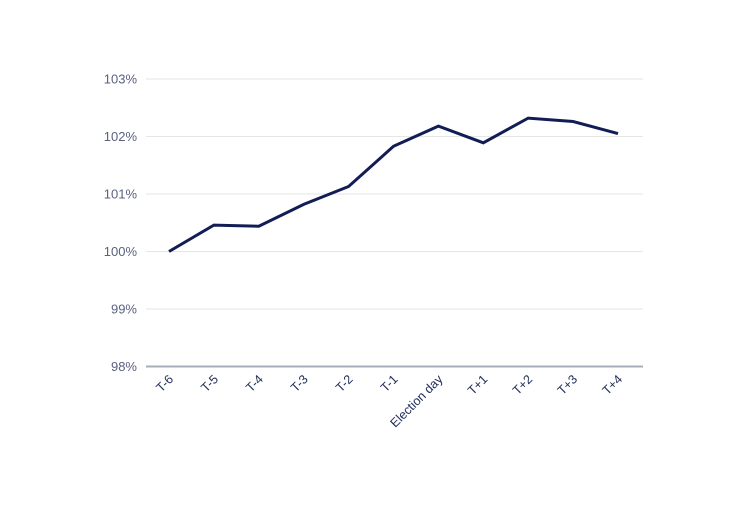 Image resolution: width=750 pixels, height=507 pixels. I want to click on x-tick-label: T-1, so click(389, 383).